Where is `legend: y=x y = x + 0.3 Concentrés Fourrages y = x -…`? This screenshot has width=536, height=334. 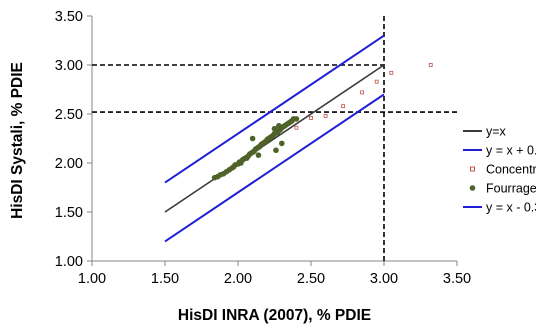
legend: y=x y = x + 0.3 Concentrés Fourrages y = x -… is located at coordinates (499, 170).